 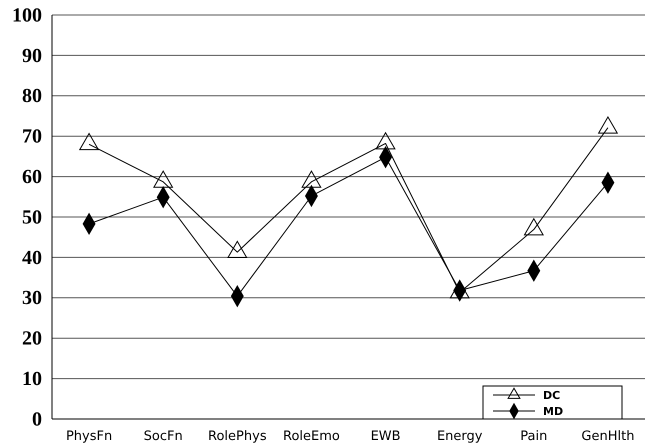 I want to click on x-tick-label: RoleEmo, so click(x=311, y=436).